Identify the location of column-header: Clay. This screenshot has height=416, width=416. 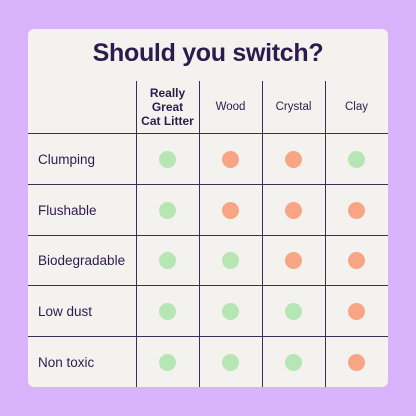
(356, 107).